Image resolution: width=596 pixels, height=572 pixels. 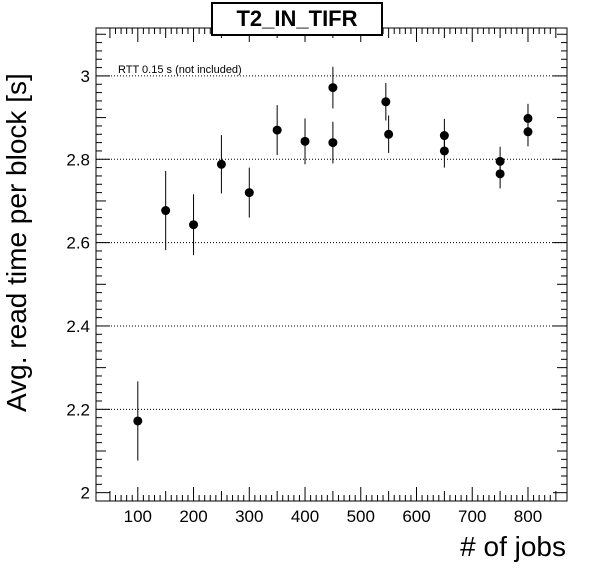 What do you see at coordinates (180, 70) in the screenshot?
I see `annotation: RTT 0.15 s (not included)` at bounding box center [180, 70].